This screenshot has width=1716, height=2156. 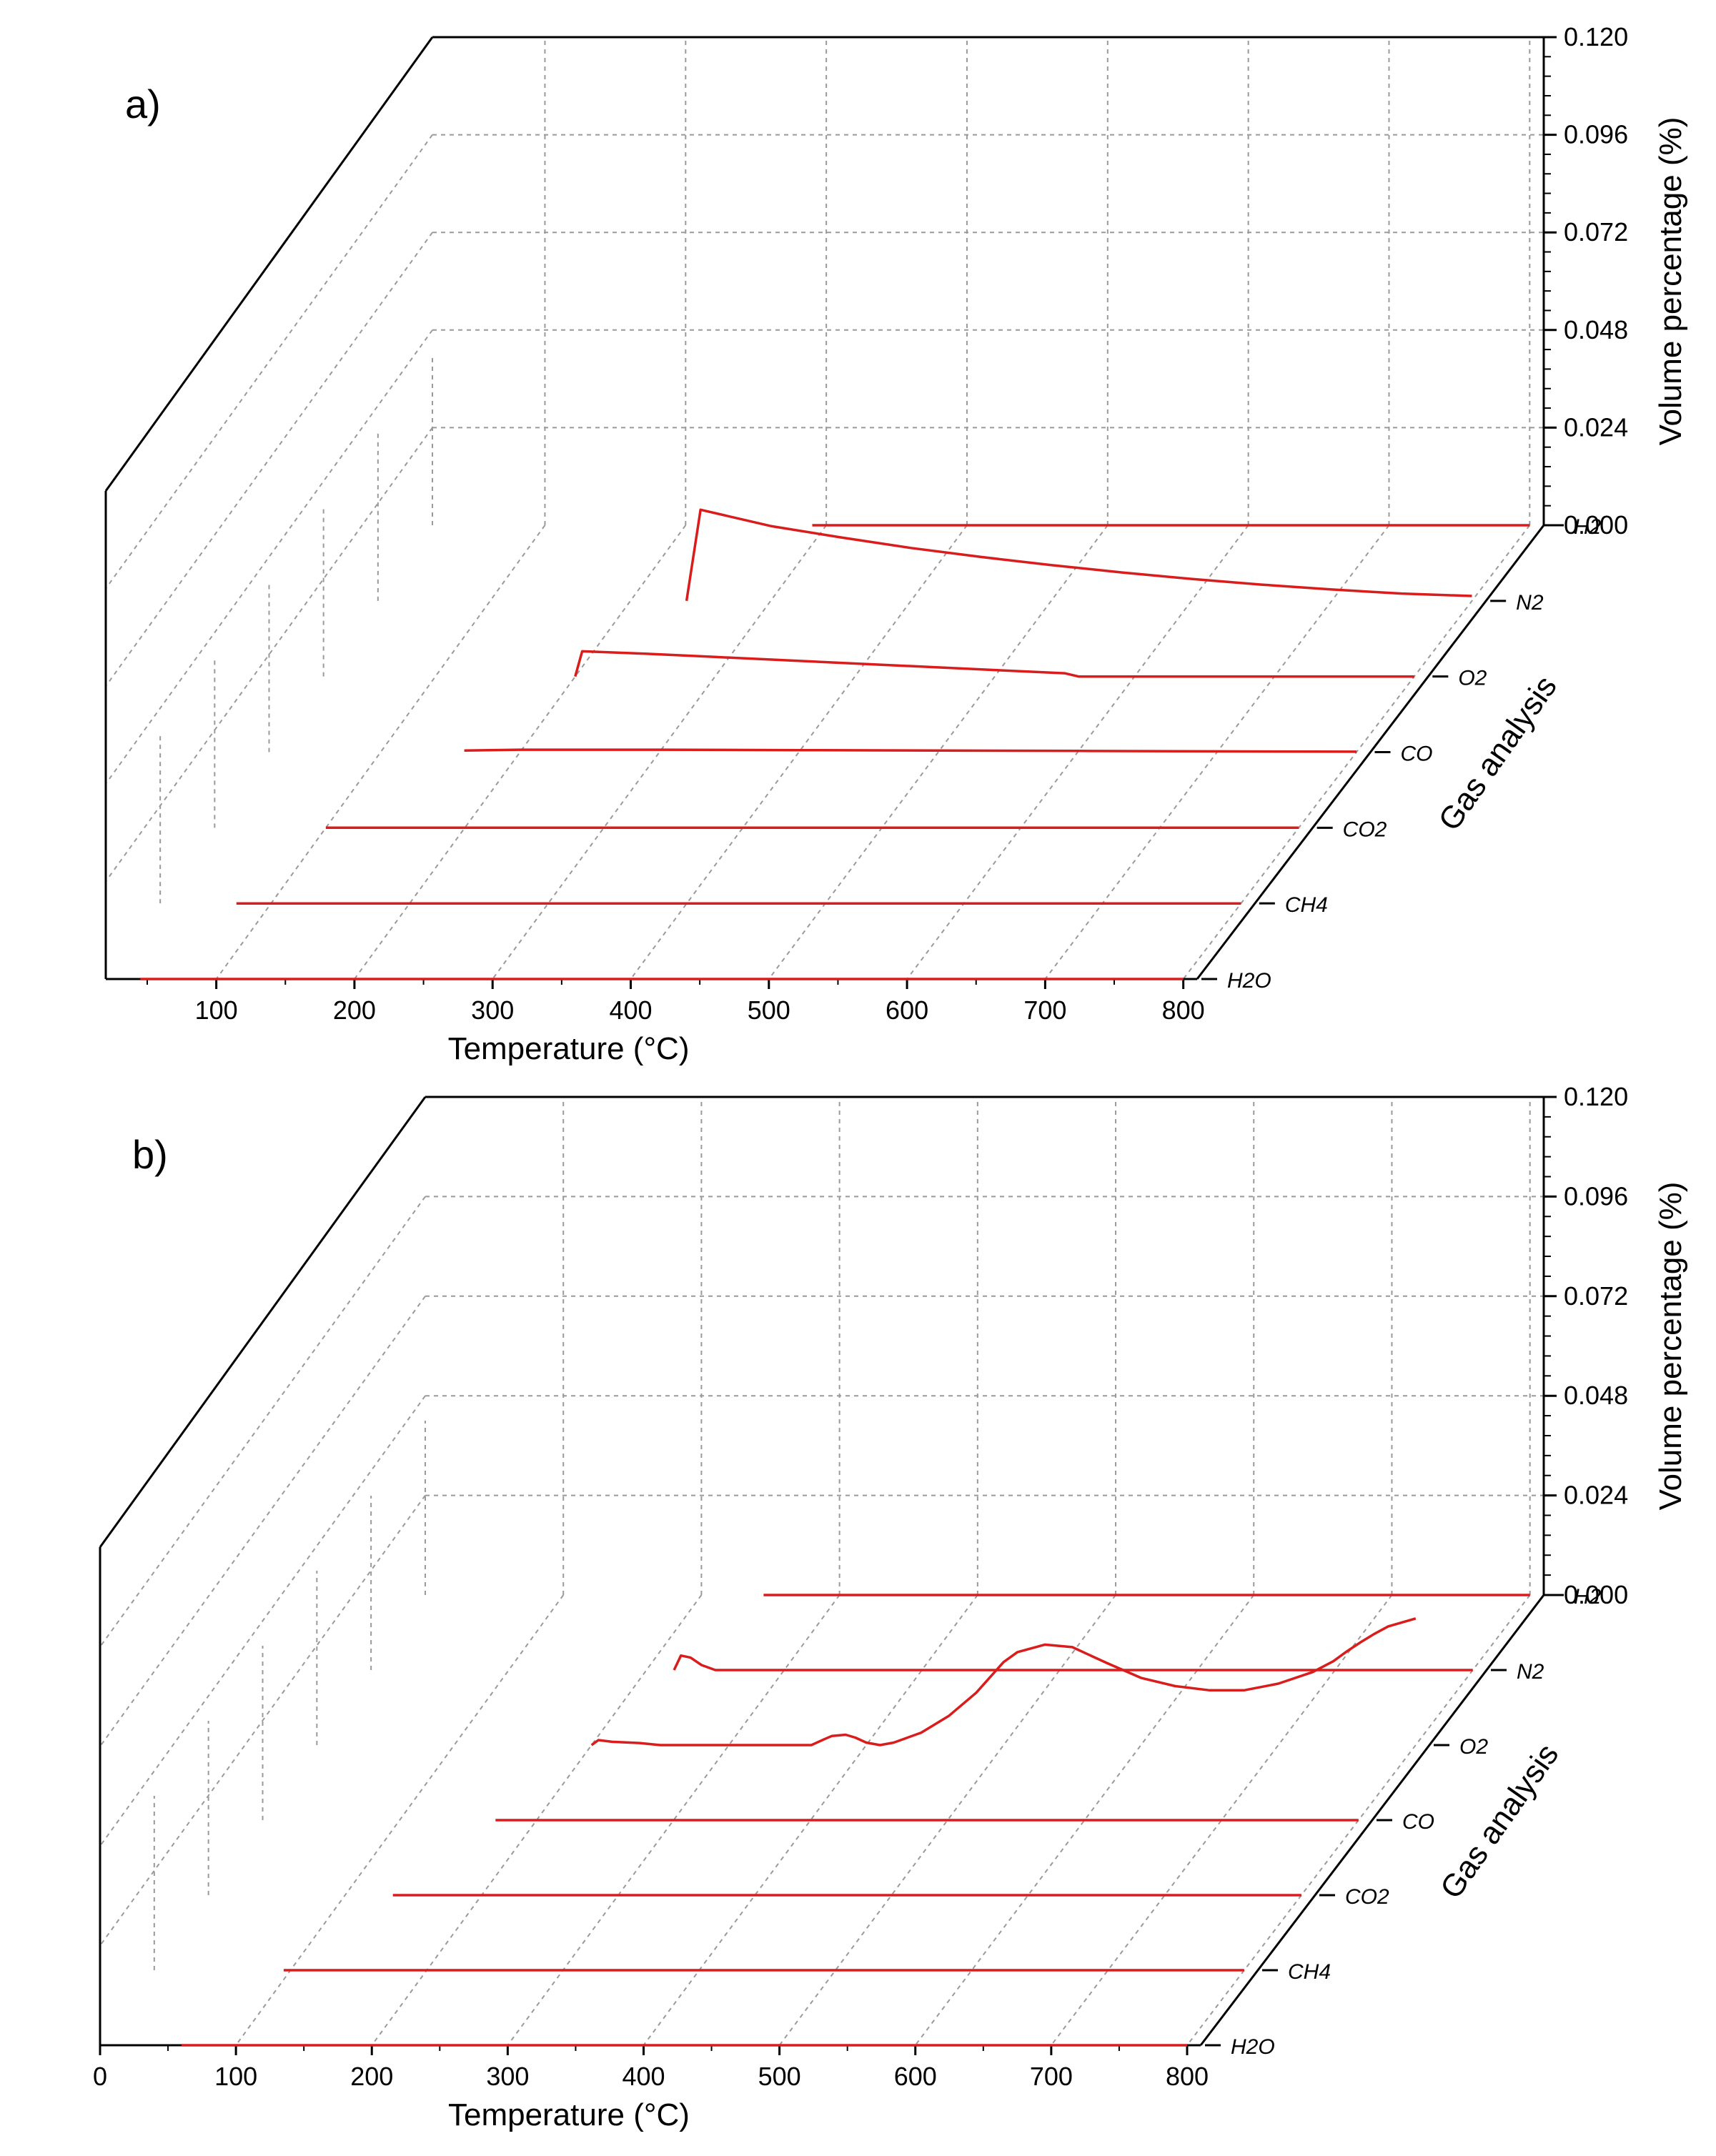 What do you see at coordinates (150, 1154) in the screenshot?
I see `panel-label: b)` at bounding box center [150, 1154].